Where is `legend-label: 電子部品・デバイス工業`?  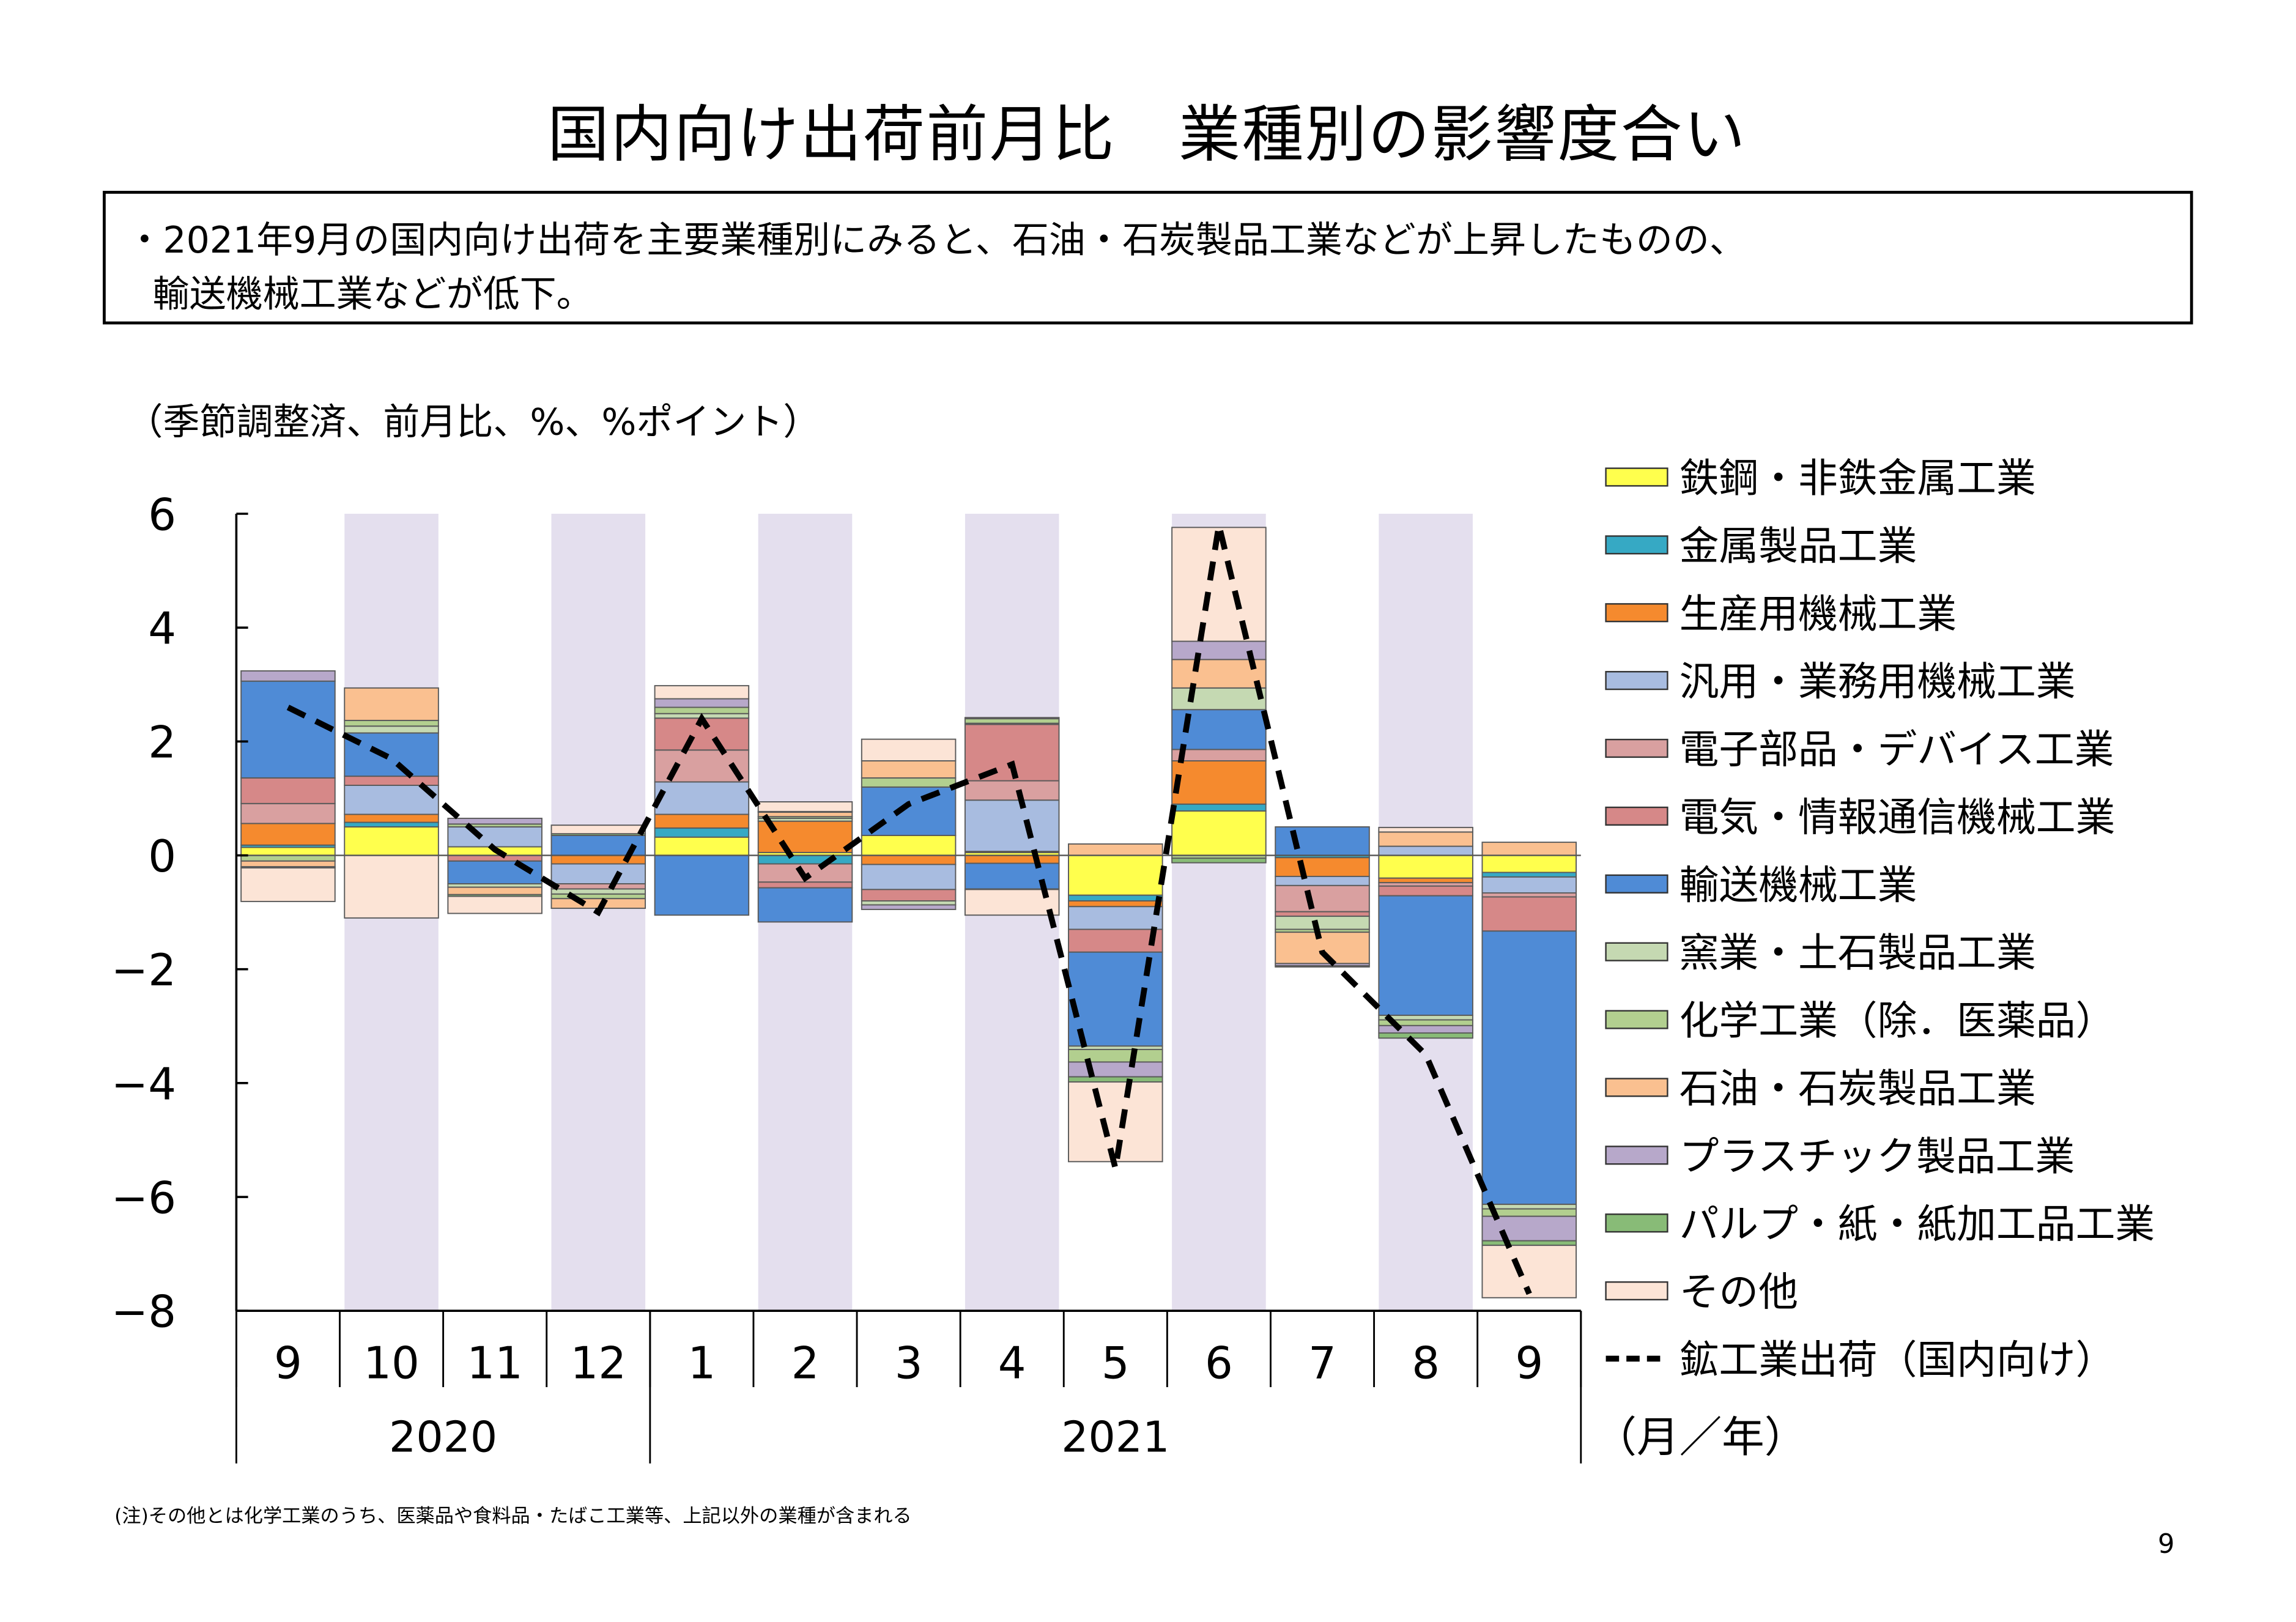 legend-label: 電子部品・デバイス工業 is located at coordinates (1896, 750).